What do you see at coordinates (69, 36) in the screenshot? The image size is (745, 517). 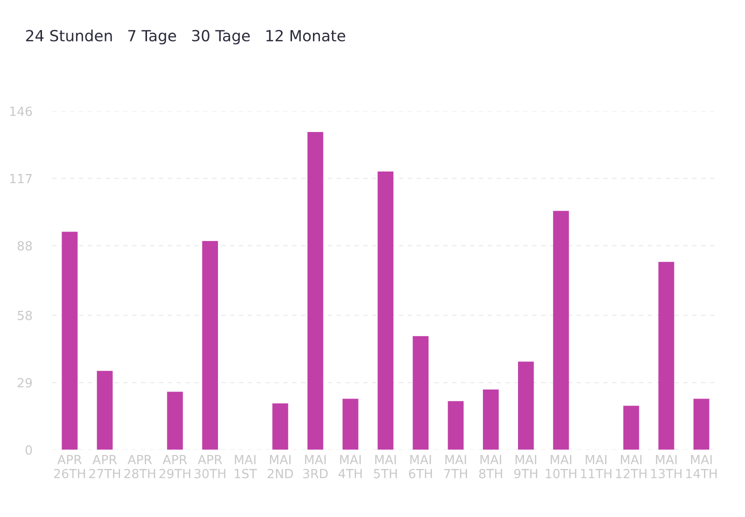 I see `text: 24 Stunden` at bounding box center [69, 36].